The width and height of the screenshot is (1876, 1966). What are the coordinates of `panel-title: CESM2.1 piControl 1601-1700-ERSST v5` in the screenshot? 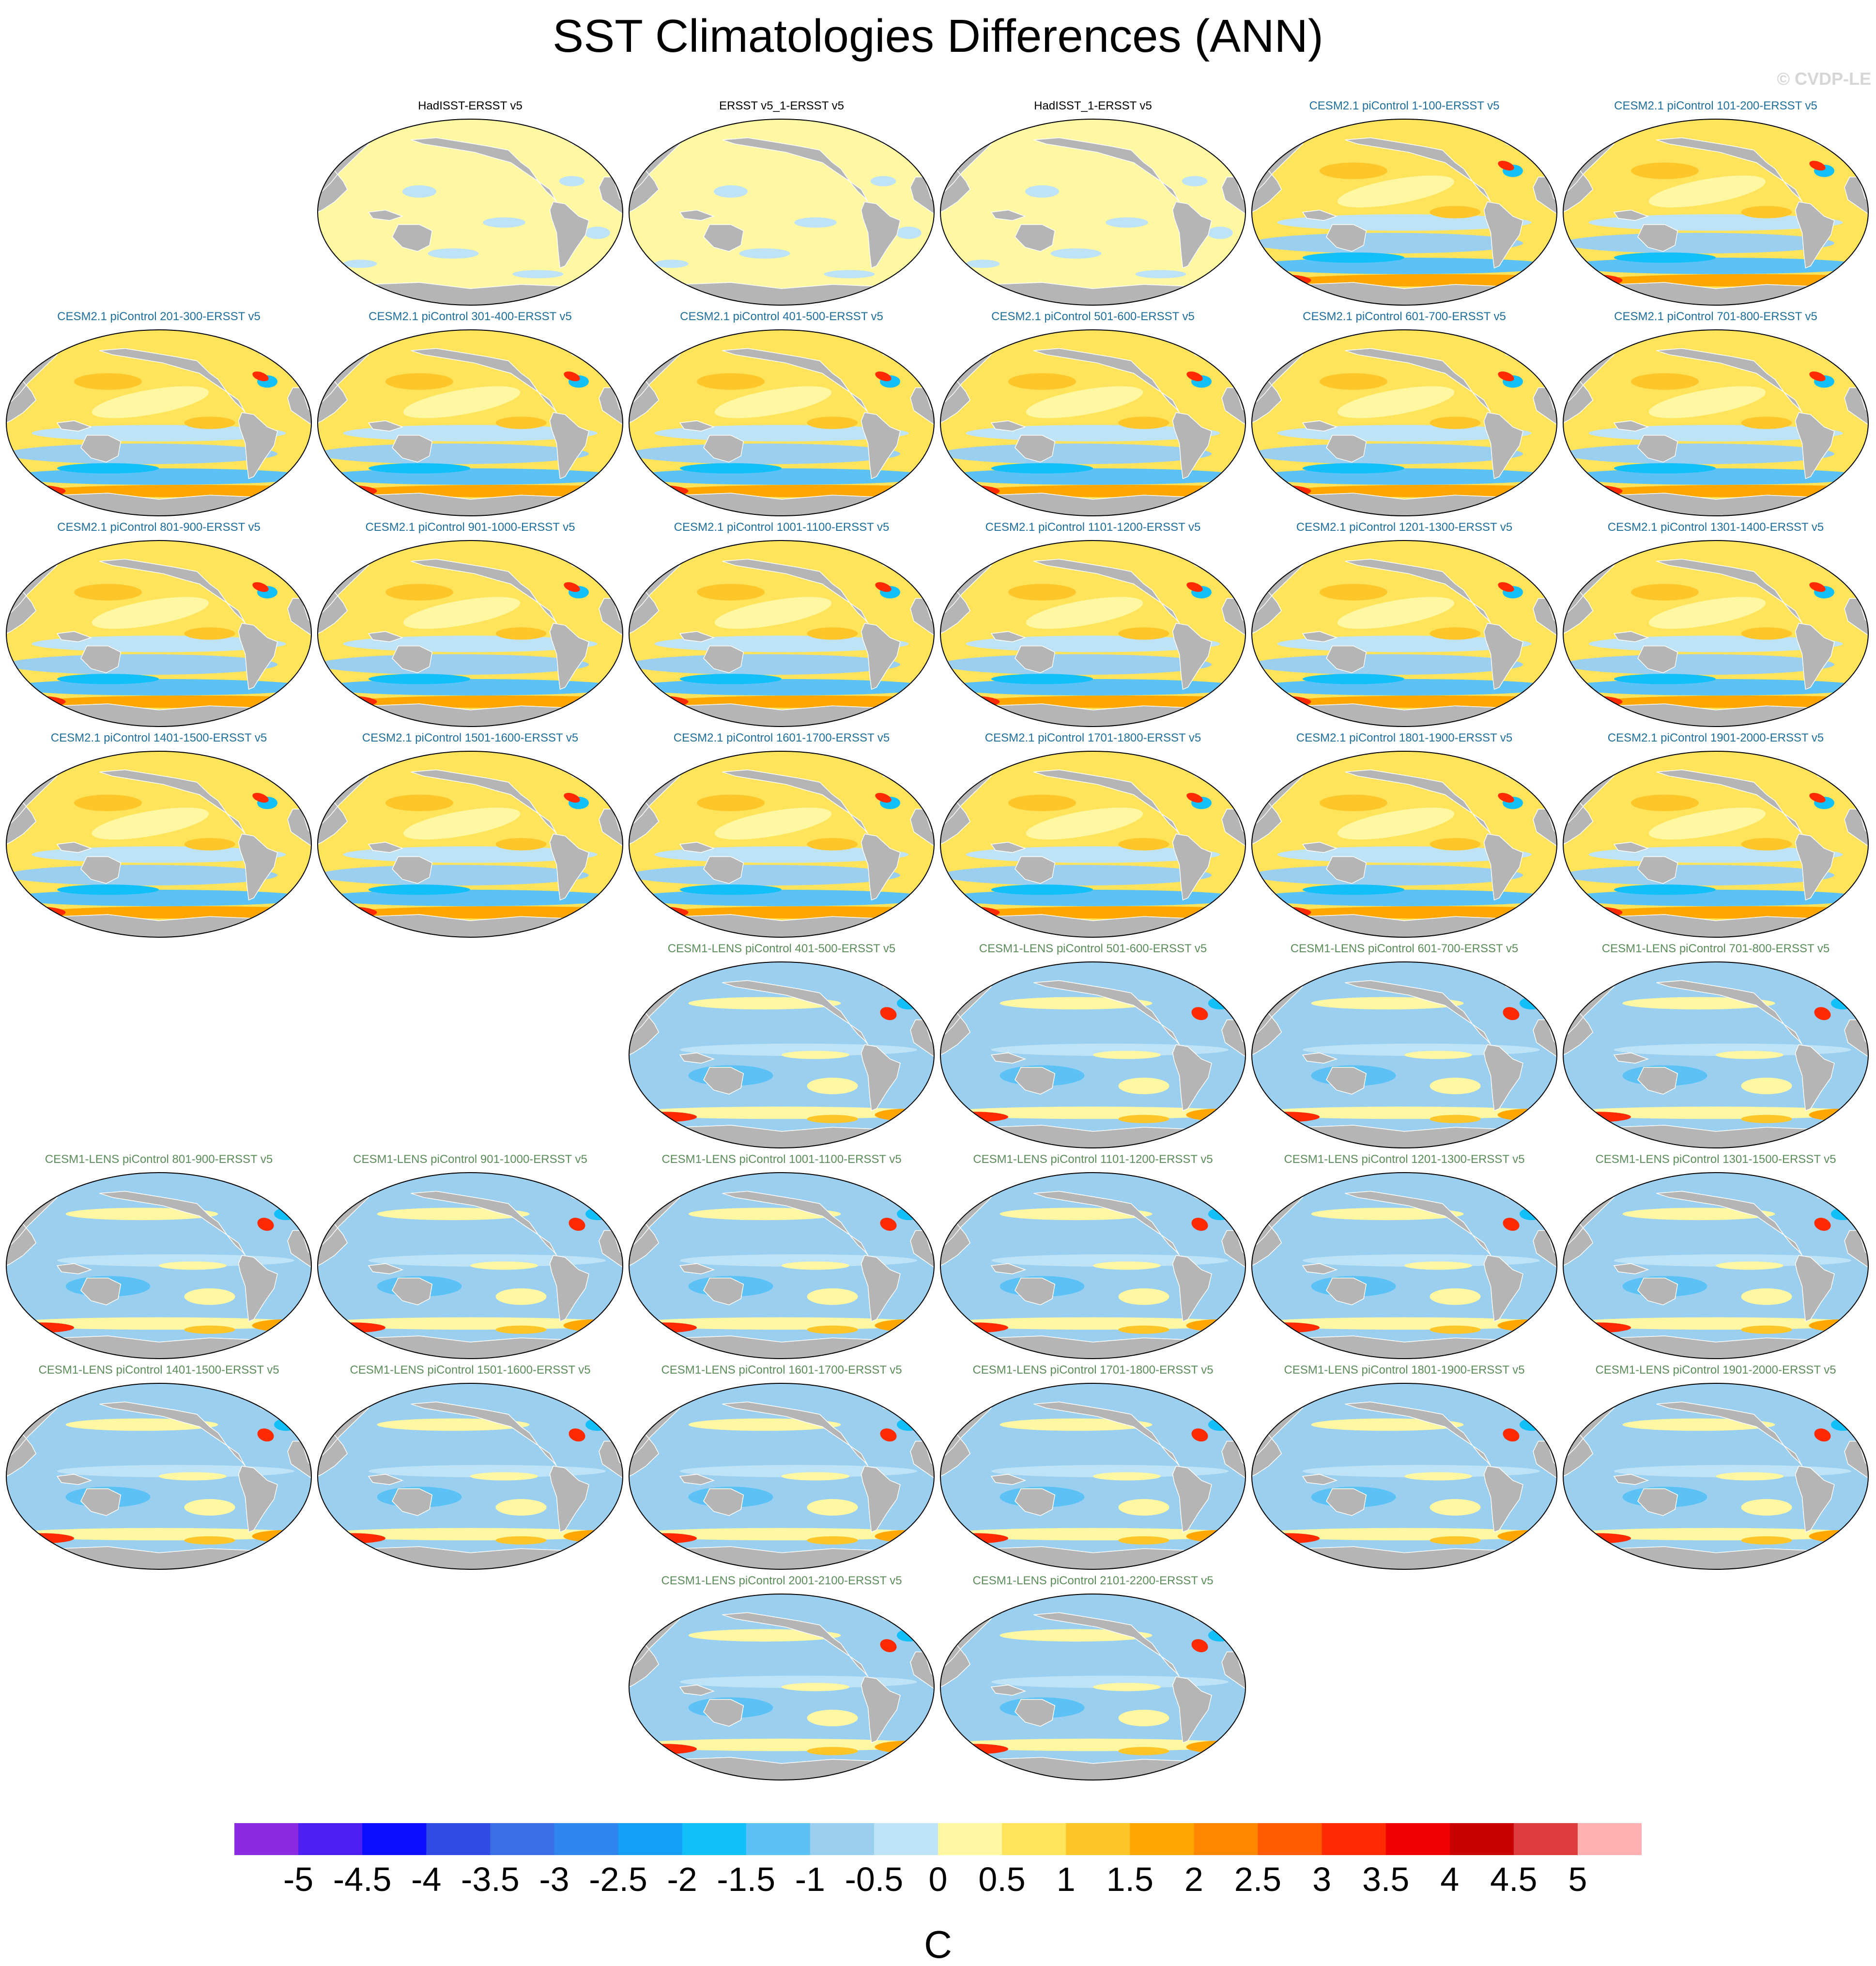 It's located at (782, 737).